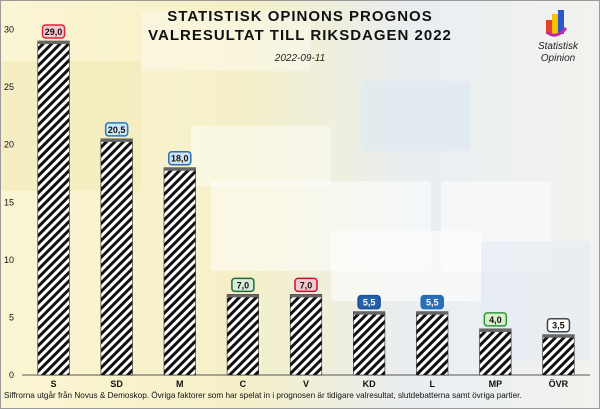 The width and height of the screenshot is (600, 409). I want to click on chart-date: 2022-09-11, so click(300, 58).